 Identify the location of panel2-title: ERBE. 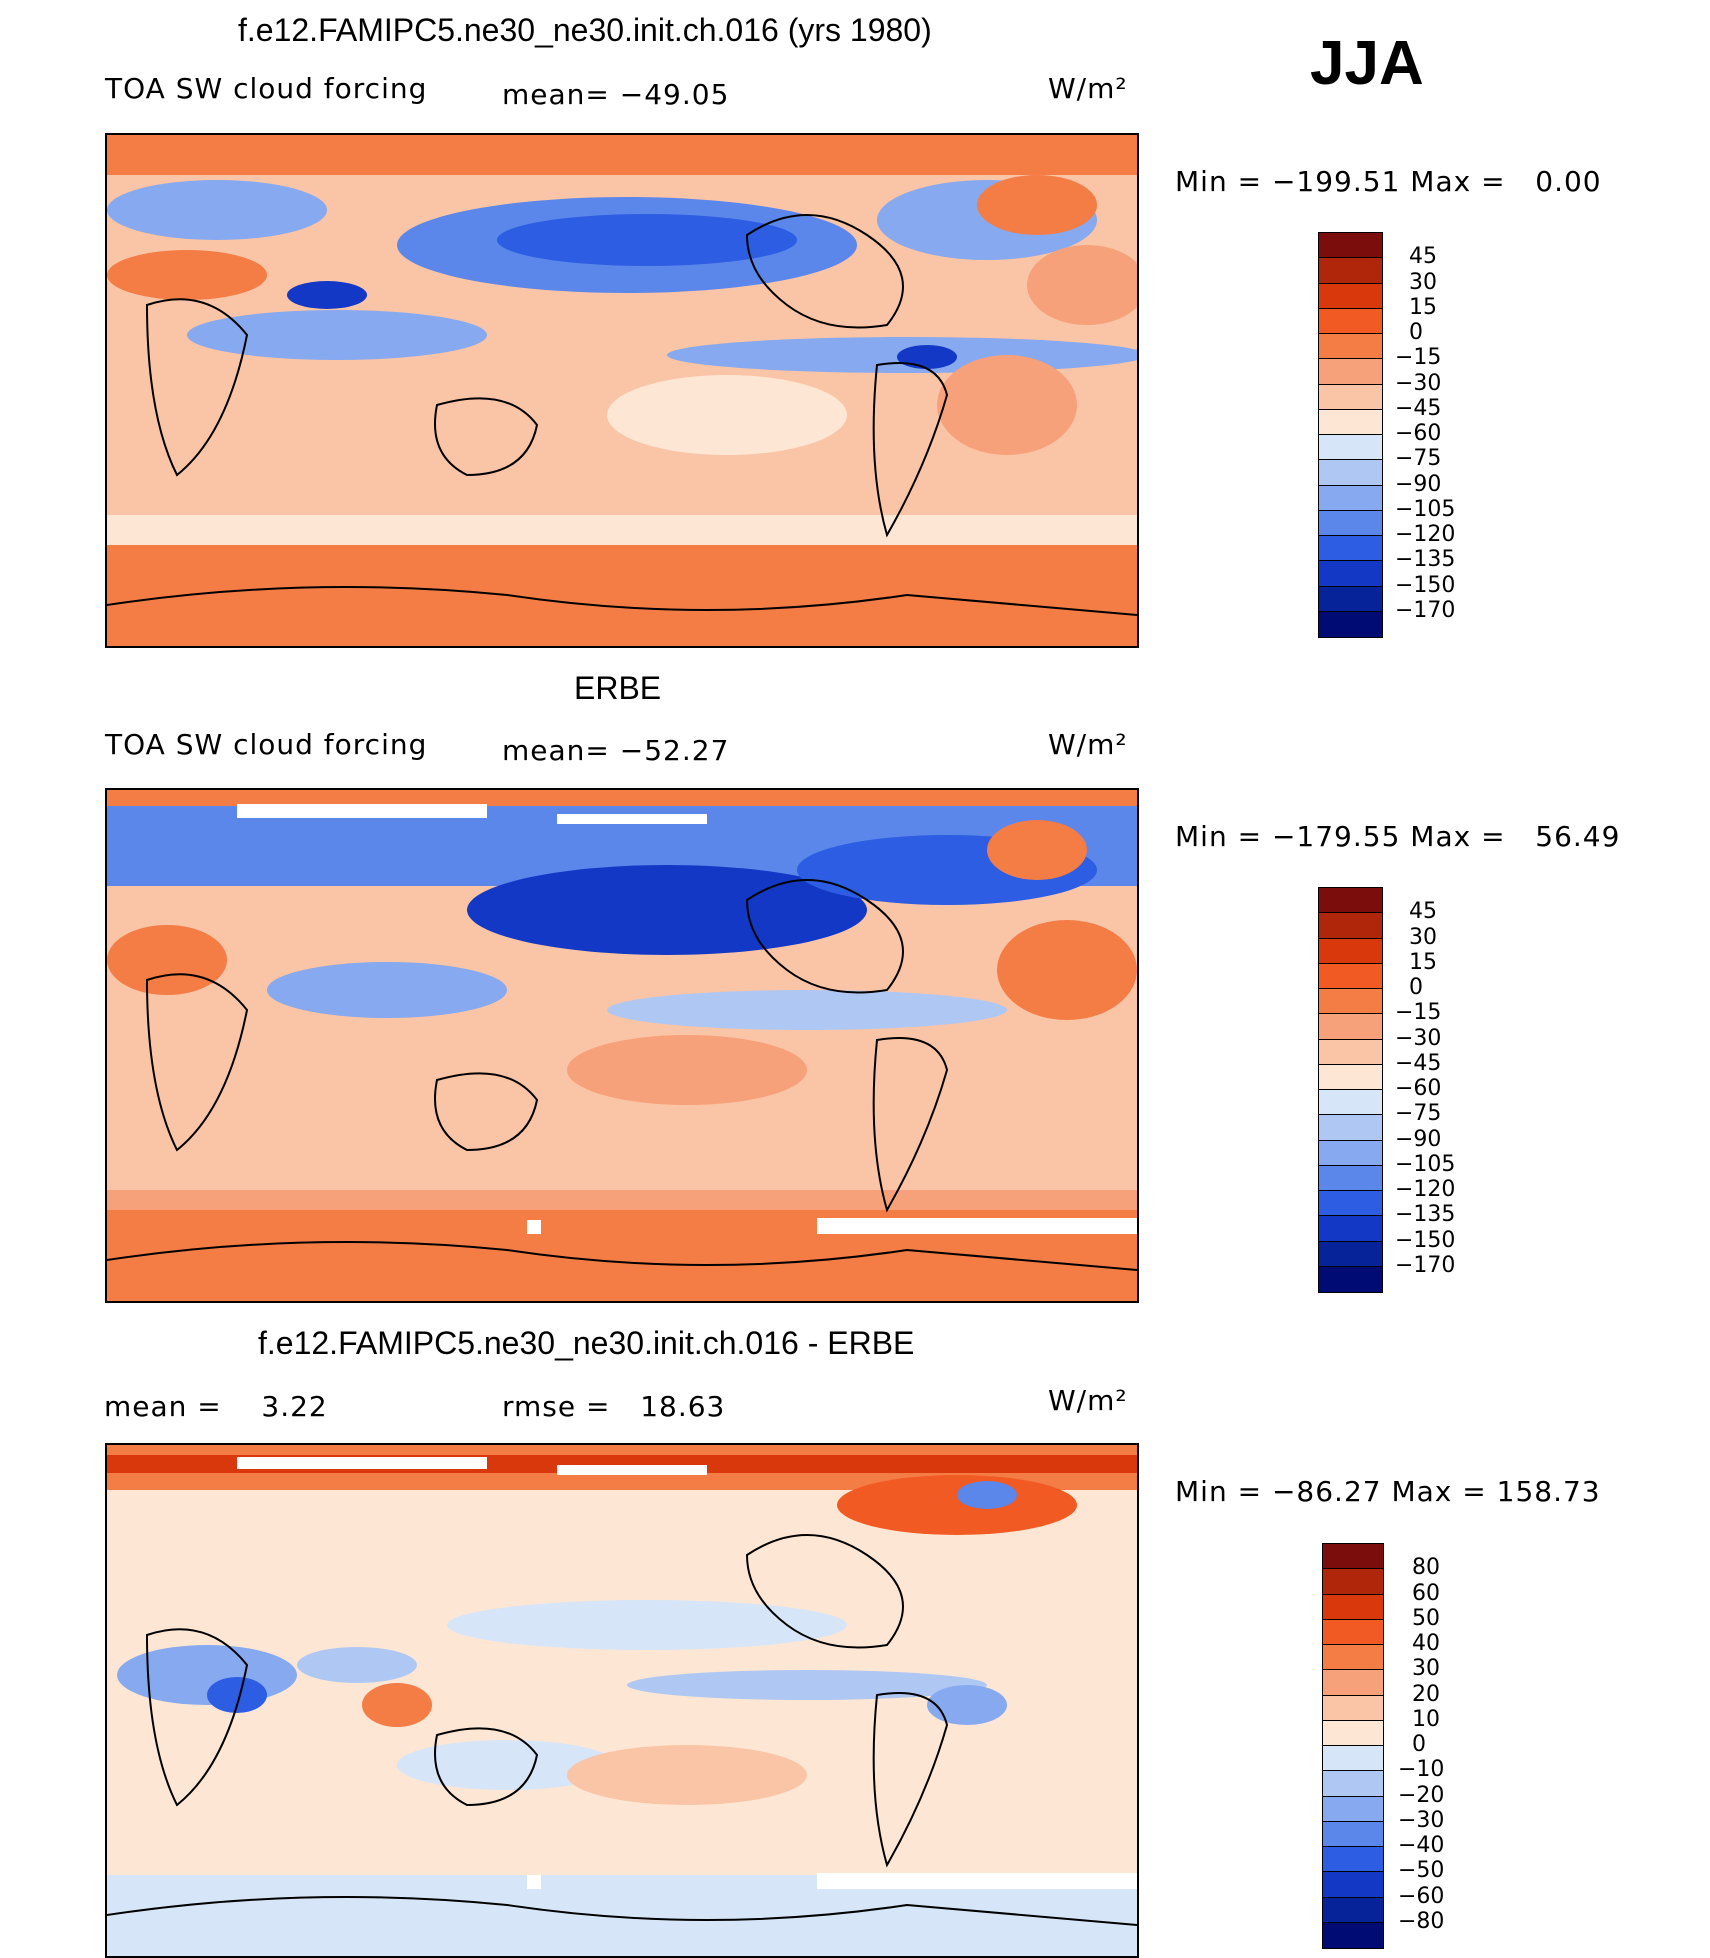
(618, 688).